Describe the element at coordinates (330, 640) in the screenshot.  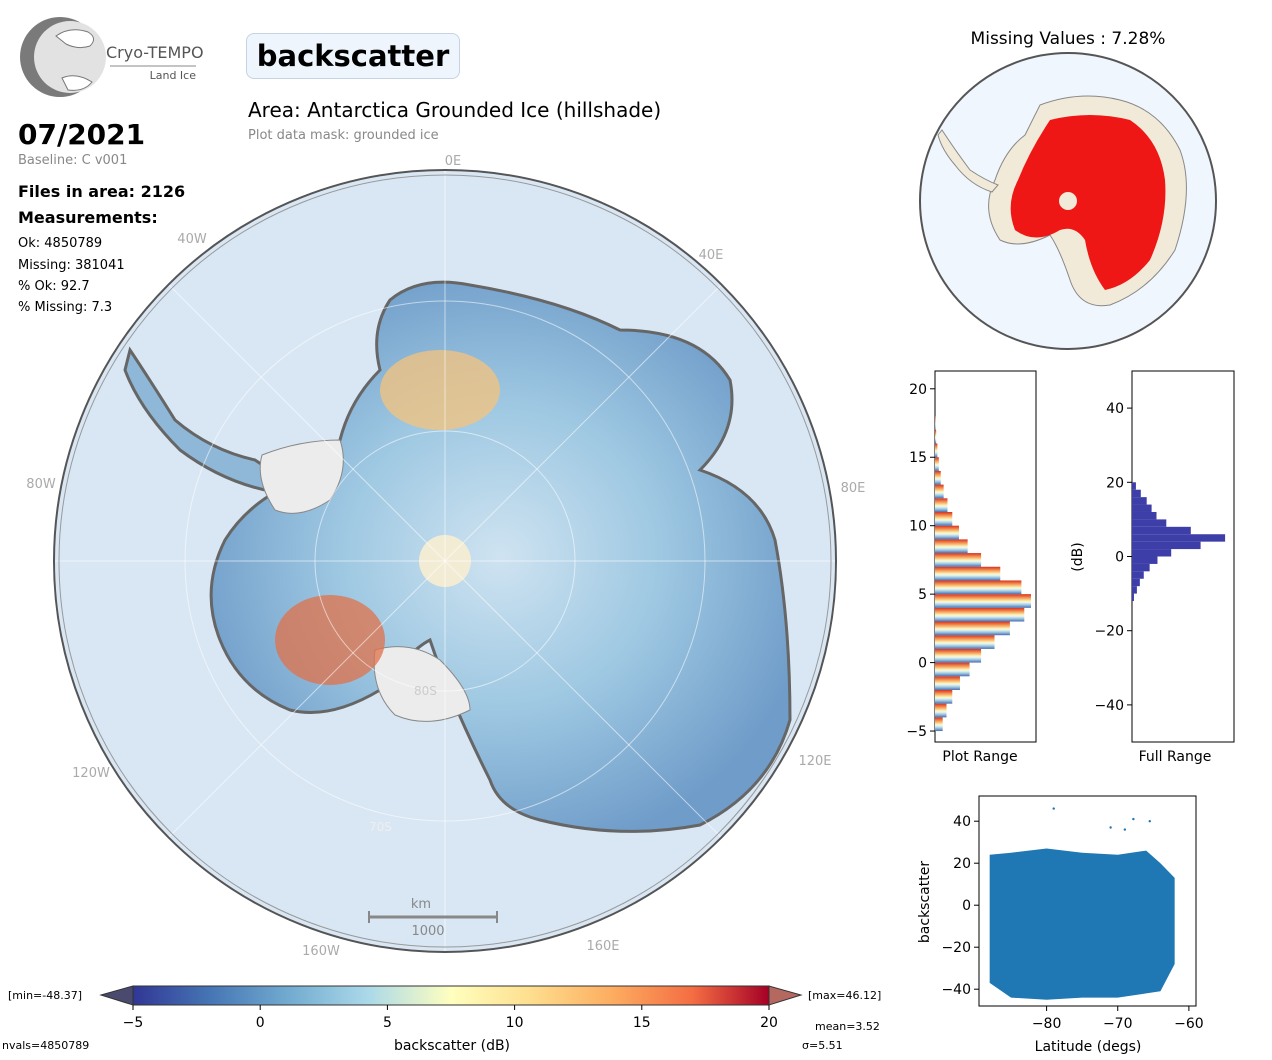
I see `warm-region-west` at that location.